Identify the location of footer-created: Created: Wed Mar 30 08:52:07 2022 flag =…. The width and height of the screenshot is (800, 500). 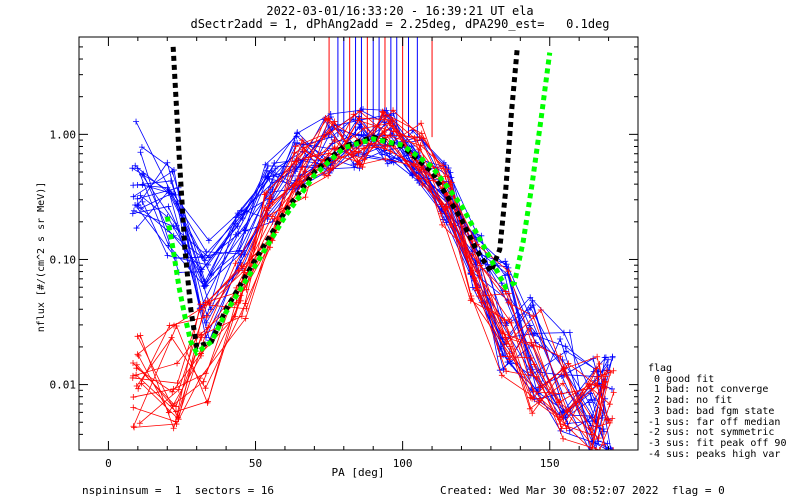
(582, 490).